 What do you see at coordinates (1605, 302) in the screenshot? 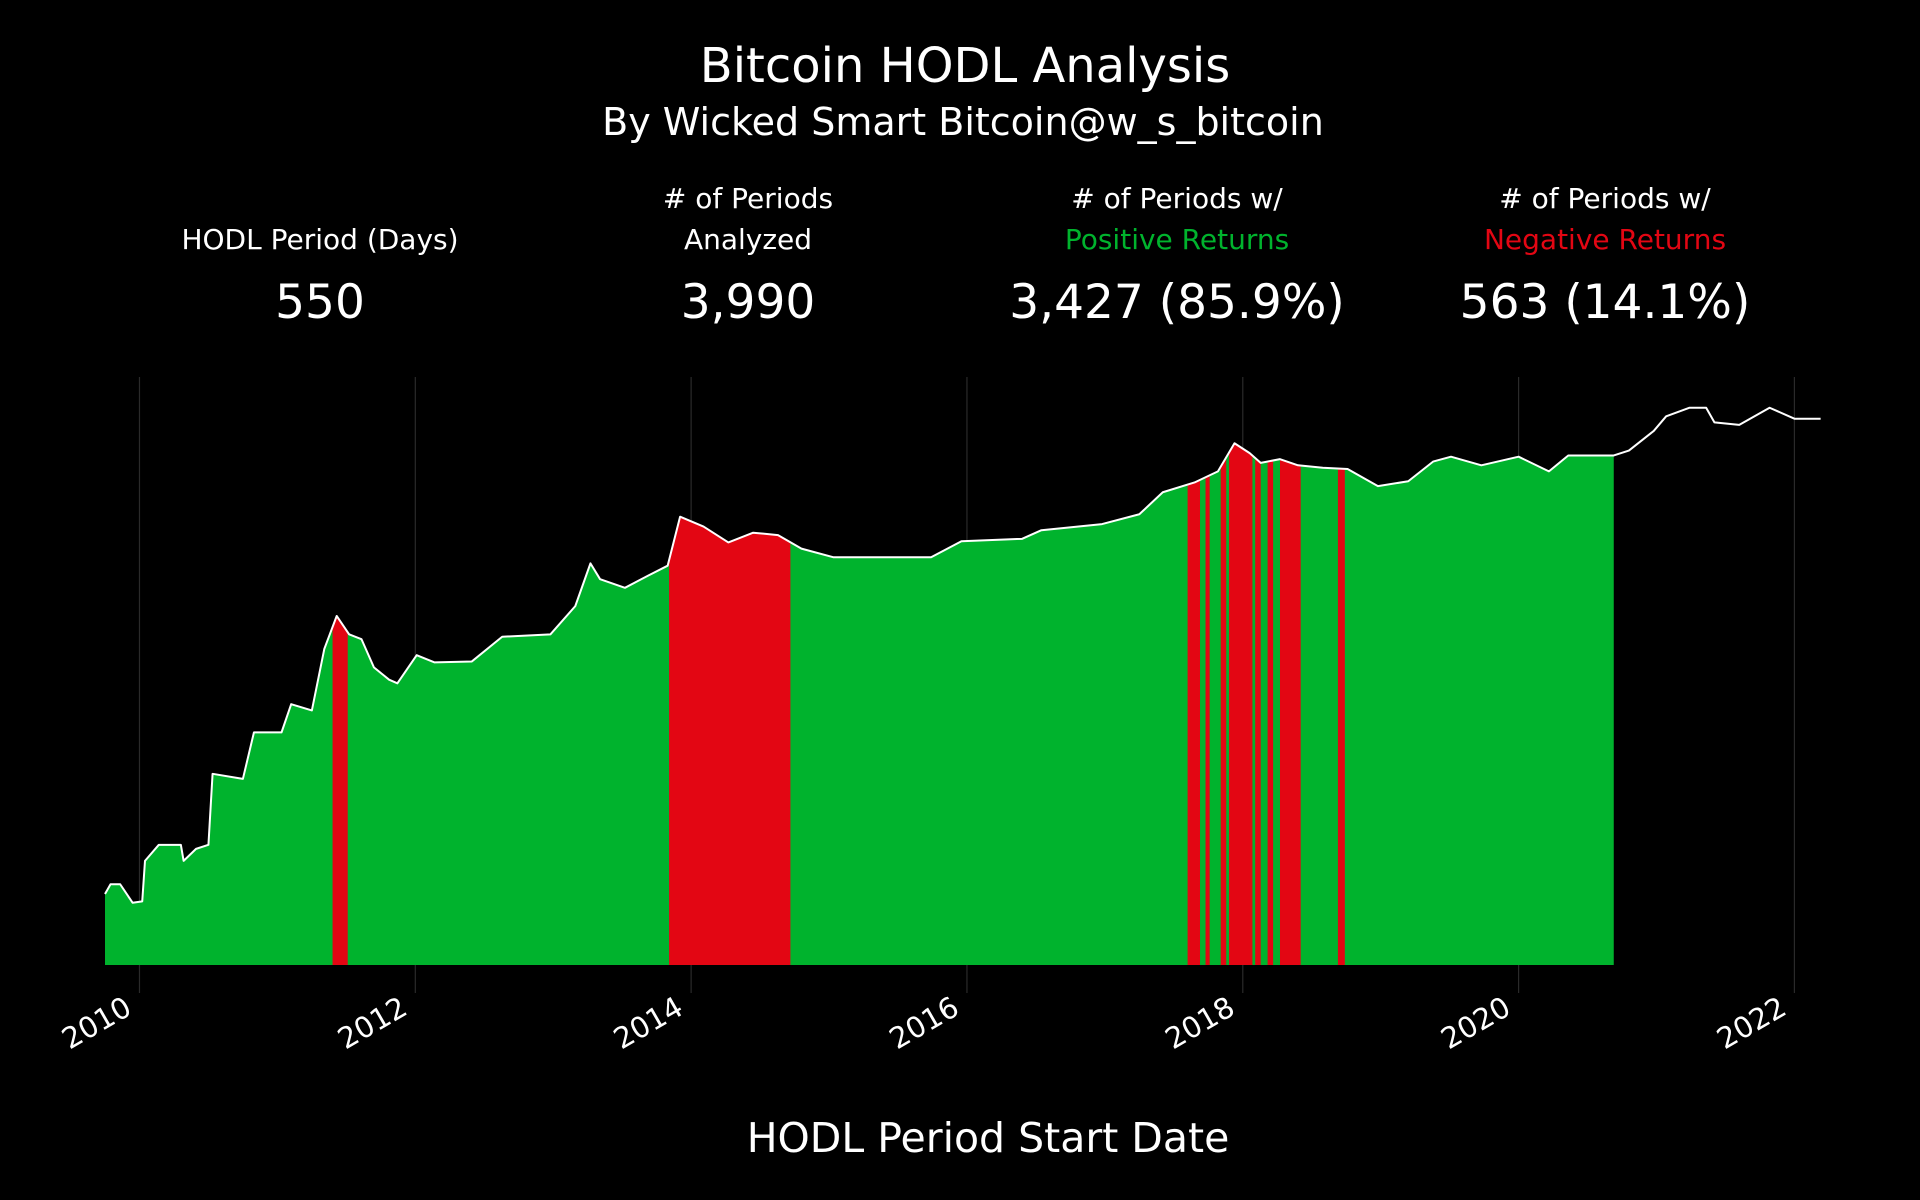
I see `stat-value: 563 (14.1%)` at bounding box center [1605, 302].